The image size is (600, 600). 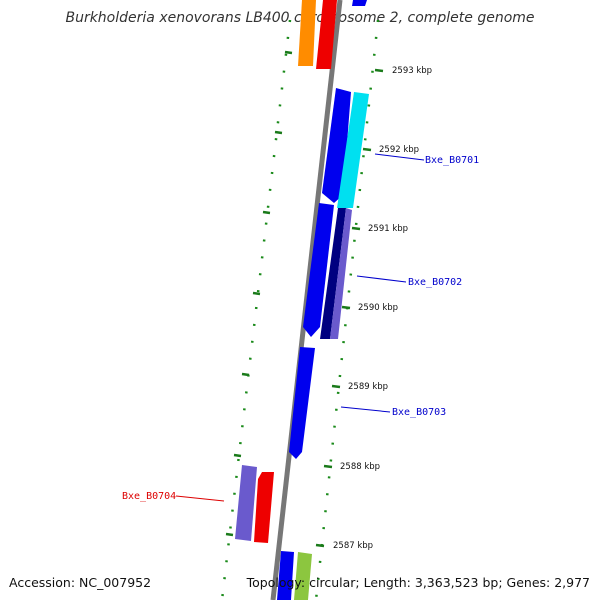 What do you see at coordinates (149, 496) in the screenshot?
I see `gene-label-b0704: Bxe_B0704` at bounding box center [149, 496].